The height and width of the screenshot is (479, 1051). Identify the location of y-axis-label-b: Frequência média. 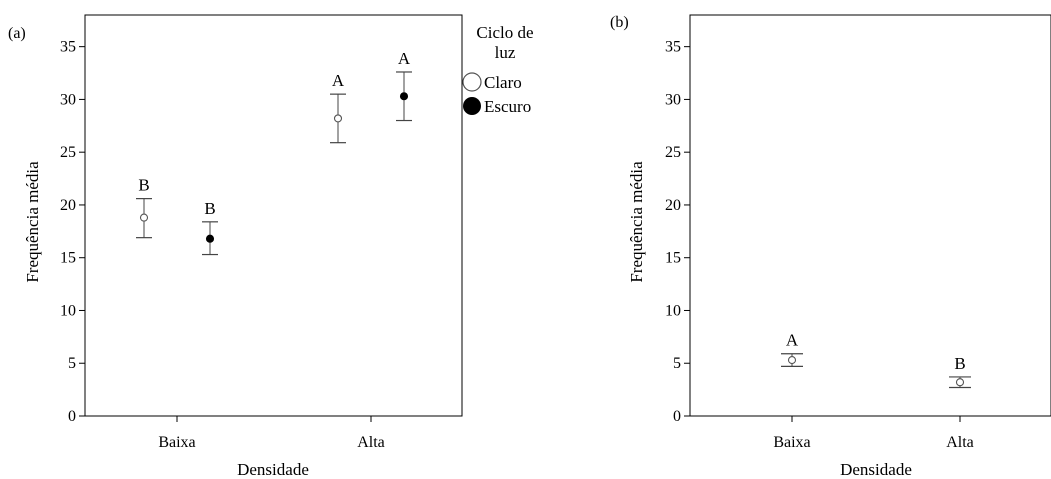
(636, 222).